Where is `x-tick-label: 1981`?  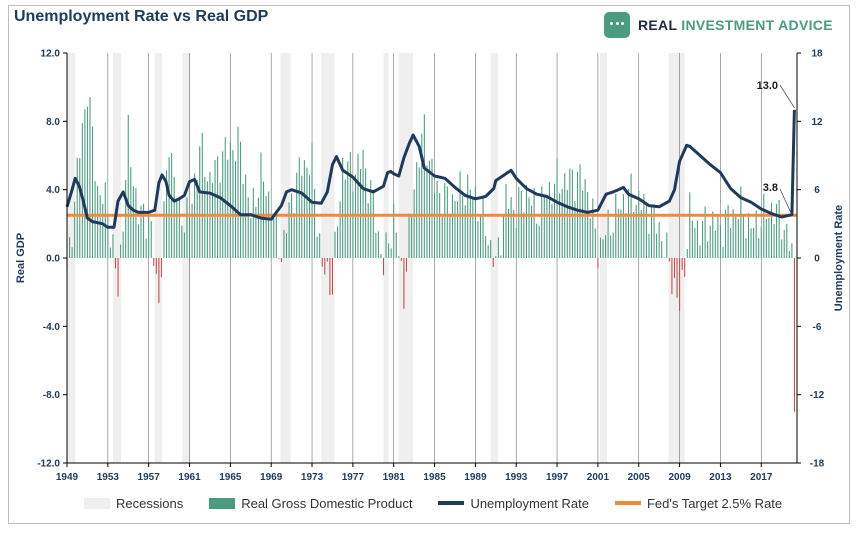
x-tick-label: 1981 is located at coordinates (394, 477).